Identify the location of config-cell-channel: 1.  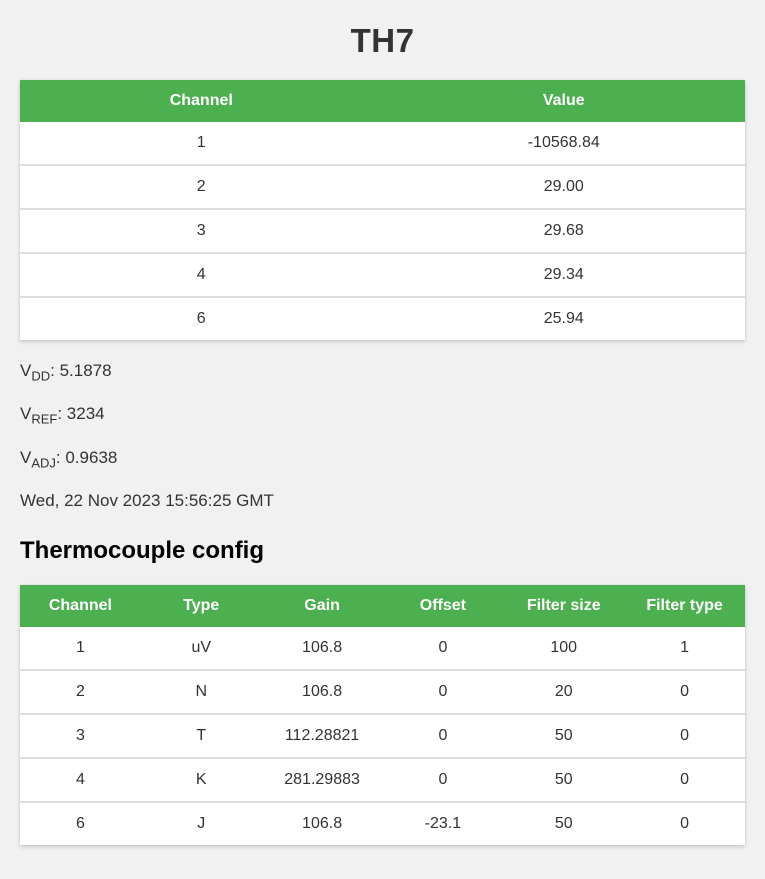
(80, 649).